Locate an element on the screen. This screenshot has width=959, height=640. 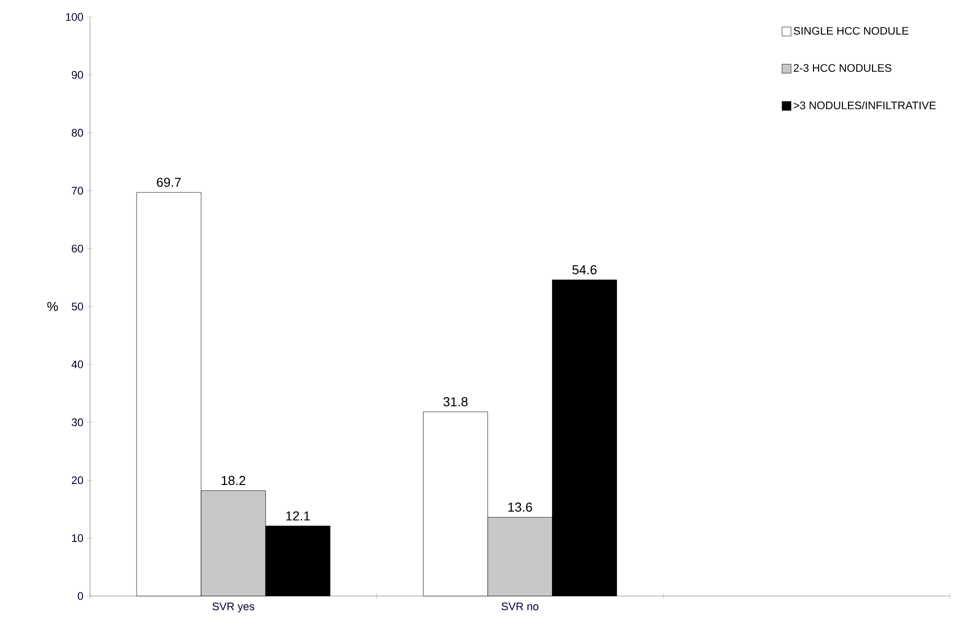
data-label: 54.6 is located at coordinates (584, 269).